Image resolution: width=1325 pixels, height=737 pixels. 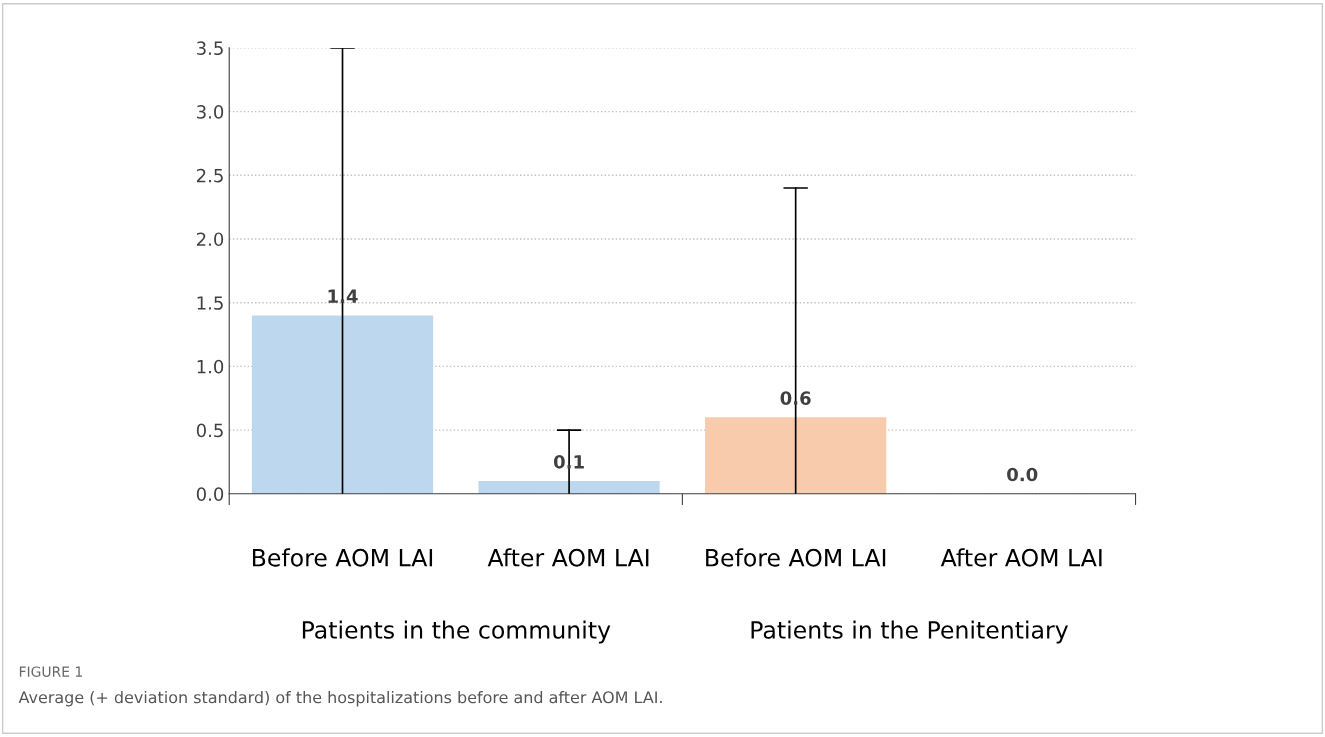 What do you see at coordinates (210, 303) in the screenshot?
I see `y-tick-label: 1.5` at bounding box center [210, 303].